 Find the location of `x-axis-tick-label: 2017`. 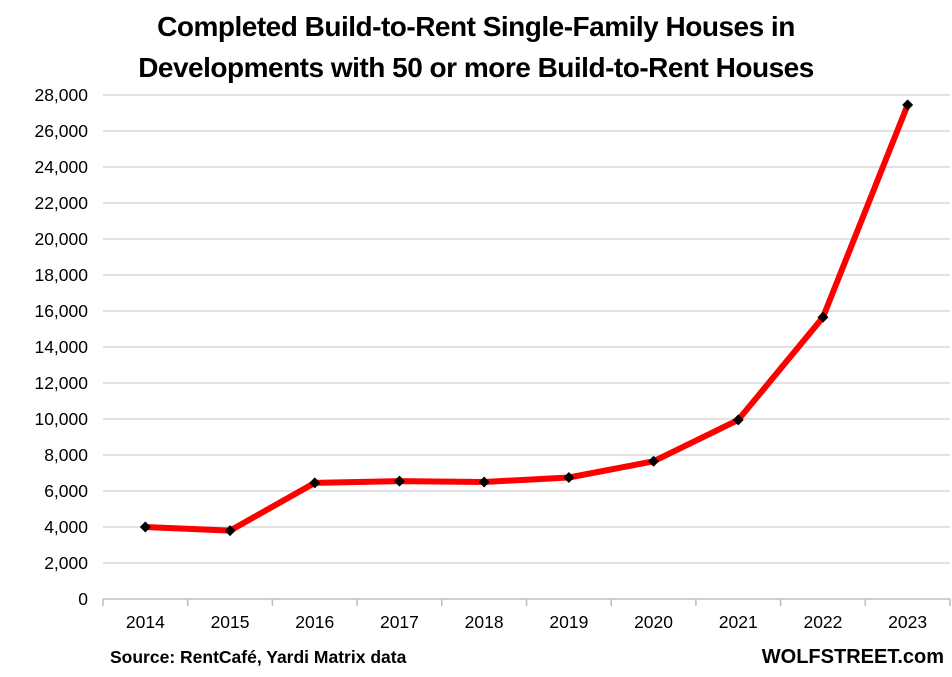

x-axis-tick-label: 2017 is located at coordinates (399, 622).